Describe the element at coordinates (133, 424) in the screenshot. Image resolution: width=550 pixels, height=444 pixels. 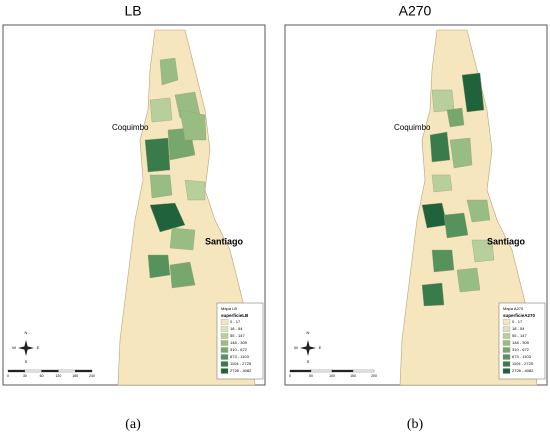
I see `panel-caption: (a)` at that location.